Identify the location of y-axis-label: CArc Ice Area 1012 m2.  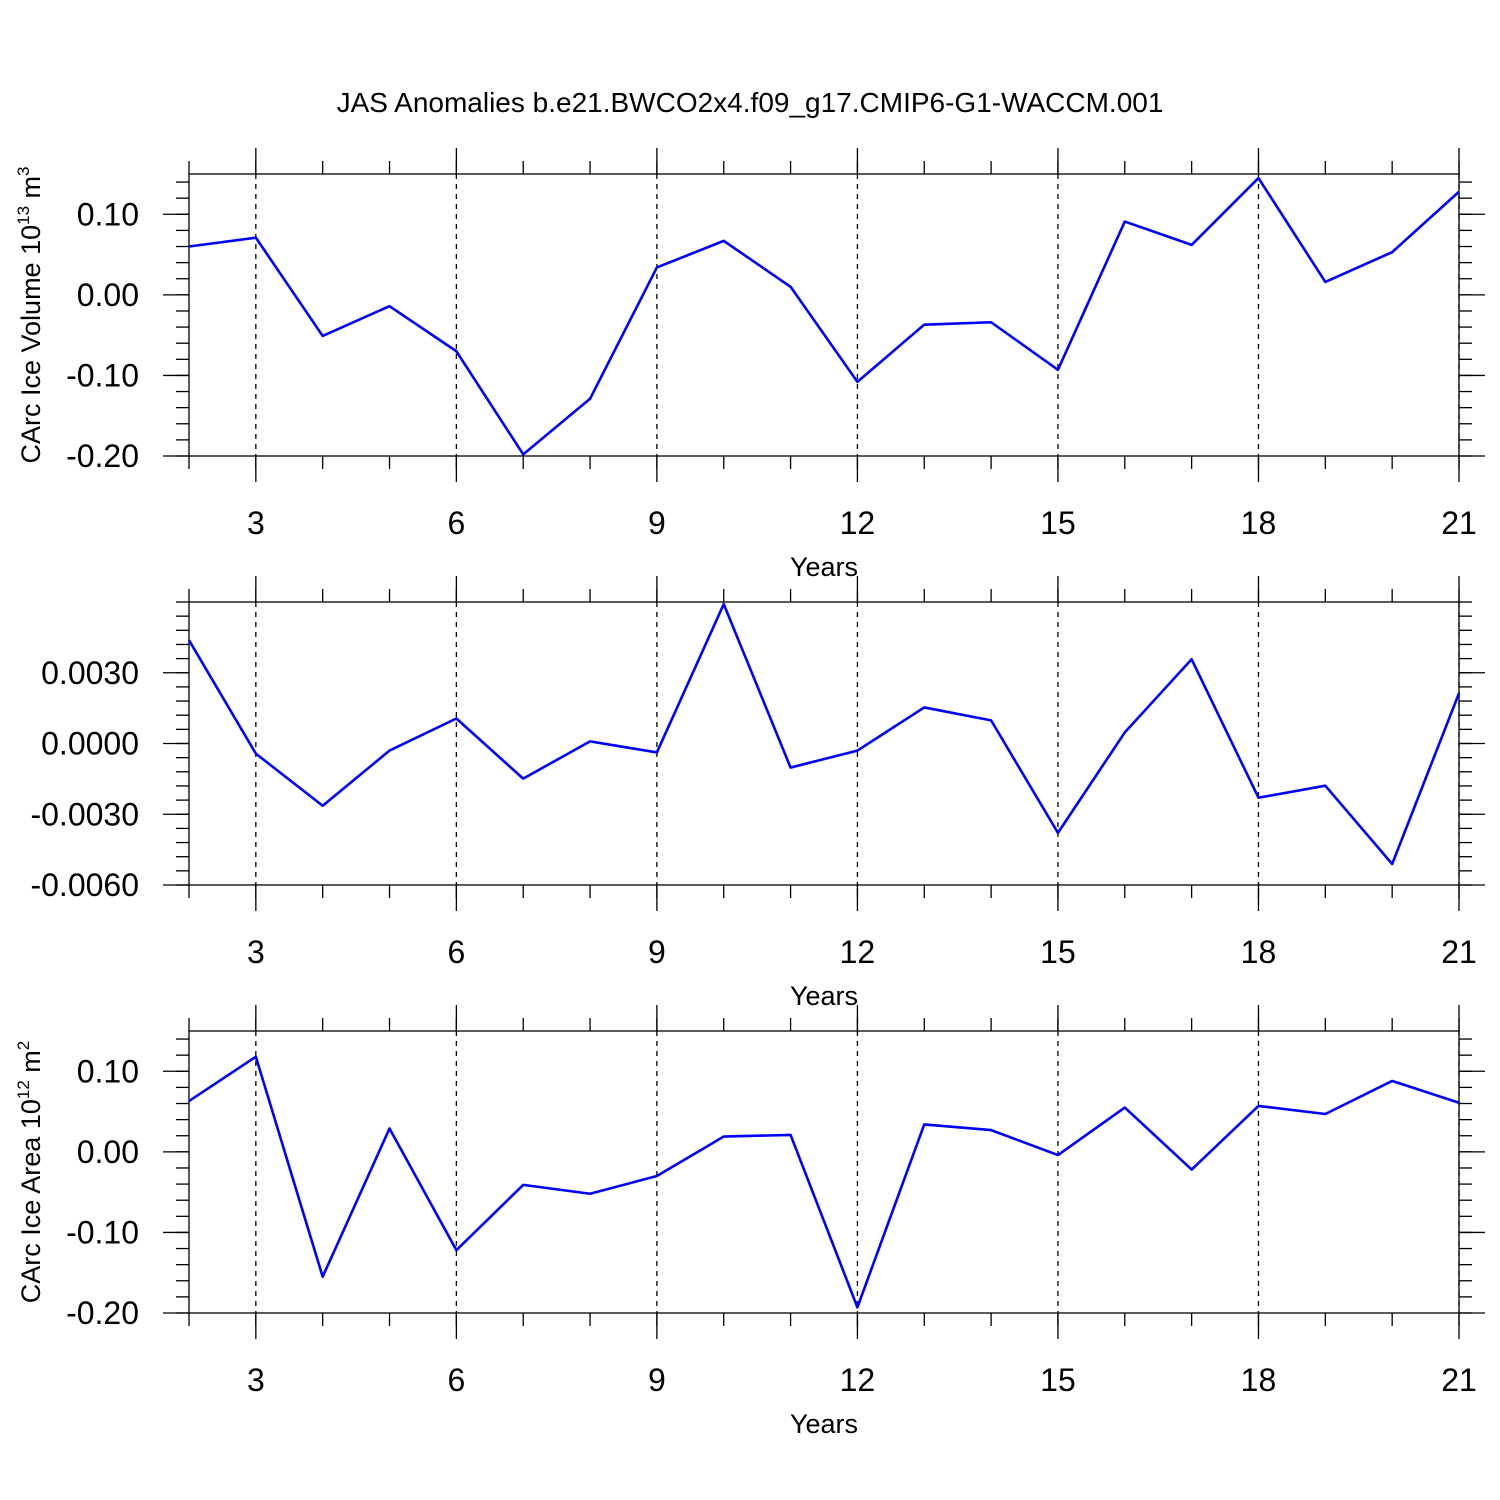
(30, 1172).